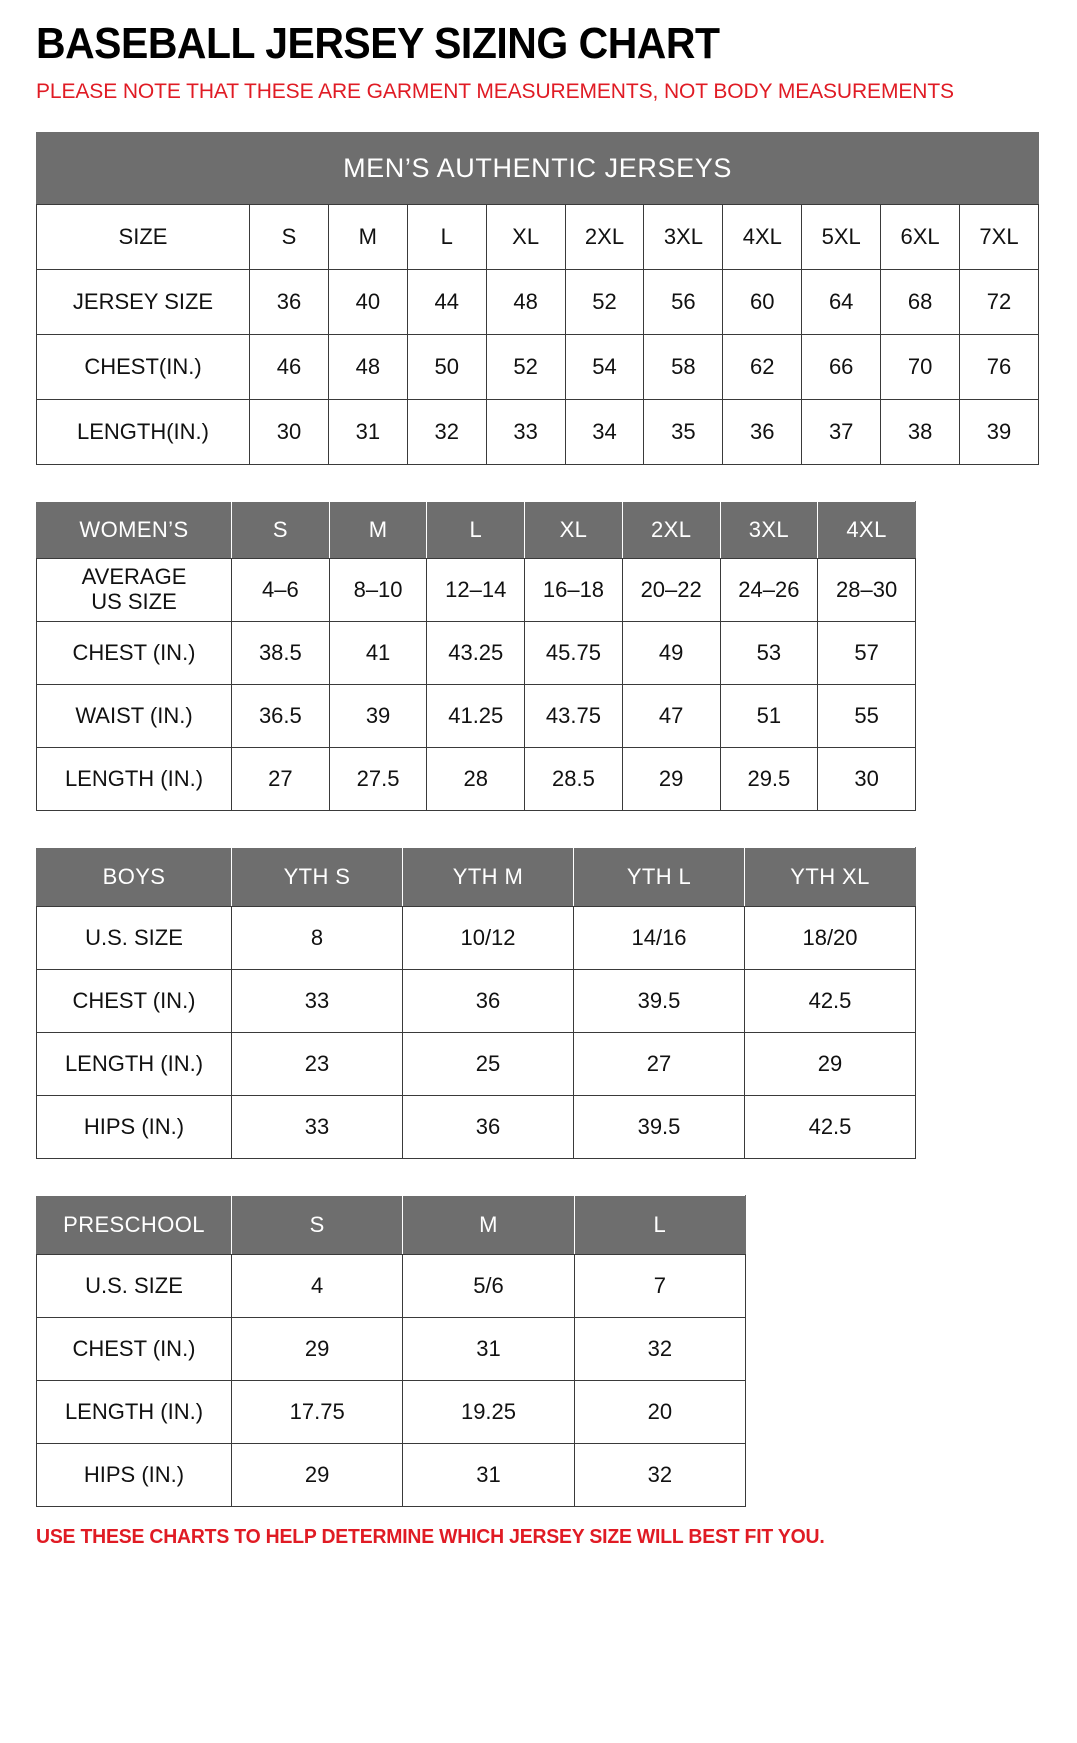 This screenshot has width=1077, height=1743. Describe the element at coordinates (134, 529) in the screenshot. I see `womens-header-corner: WOMEN’S` at that location.